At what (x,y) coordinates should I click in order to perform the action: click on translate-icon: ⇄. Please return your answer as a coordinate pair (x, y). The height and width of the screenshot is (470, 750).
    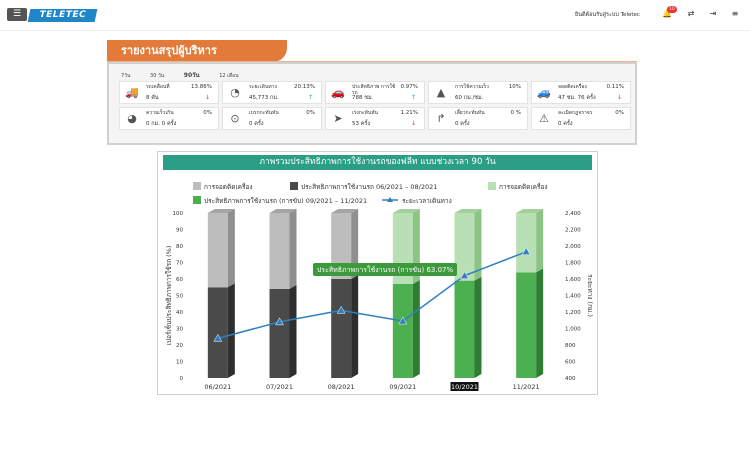
    Looking at the image, I should click on (691, 13).